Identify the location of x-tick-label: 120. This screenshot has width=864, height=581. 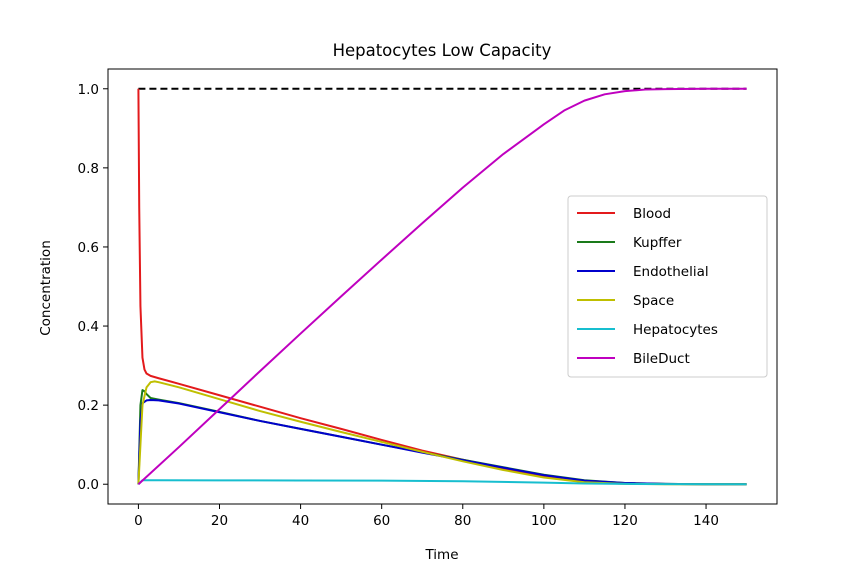
(625, 521).